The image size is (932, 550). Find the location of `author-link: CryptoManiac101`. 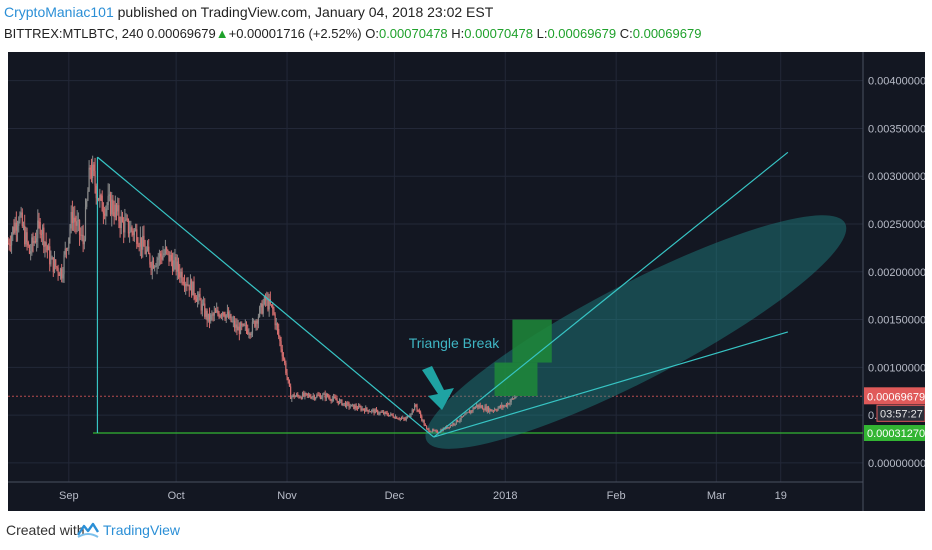

author-link: CryptoManiac101 is located at coordinates (59, 12).